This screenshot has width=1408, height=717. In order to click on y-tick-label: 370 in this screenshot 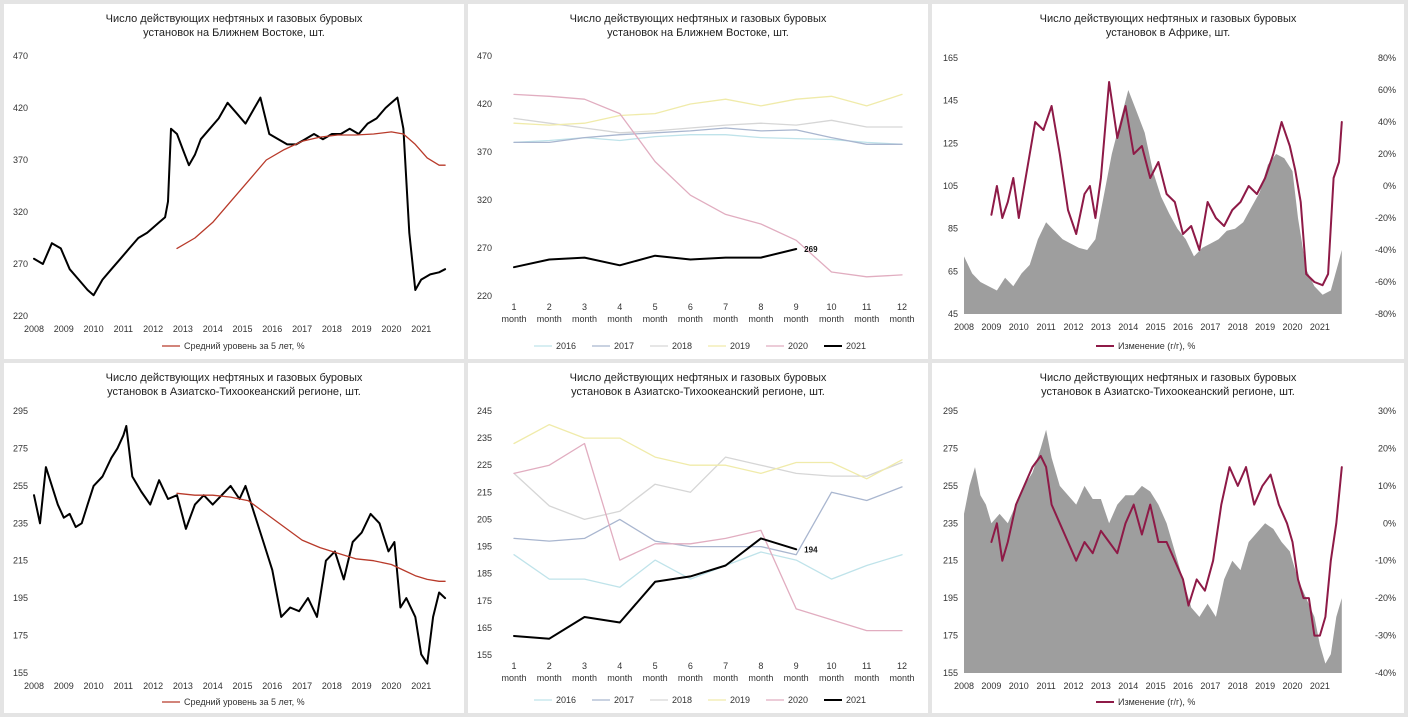, I will do `click(20, 160)`.